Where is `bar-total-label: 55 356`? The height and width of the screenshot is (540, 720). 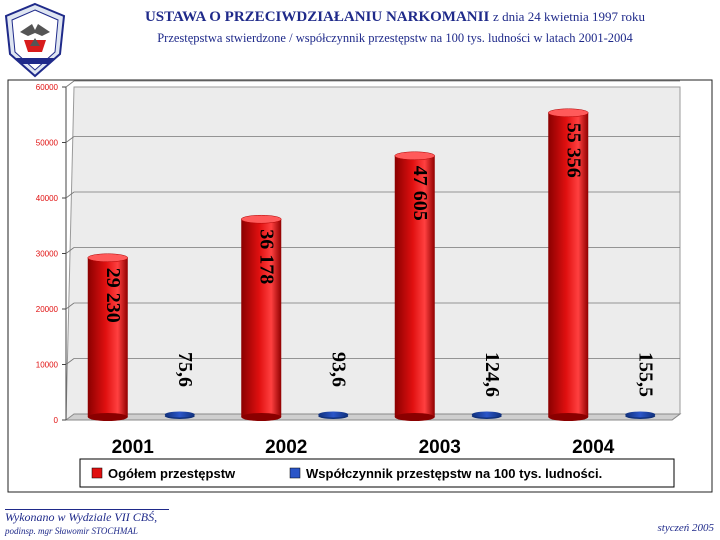 bar-total-label: 55 356 is located at coordinates (574, 150).